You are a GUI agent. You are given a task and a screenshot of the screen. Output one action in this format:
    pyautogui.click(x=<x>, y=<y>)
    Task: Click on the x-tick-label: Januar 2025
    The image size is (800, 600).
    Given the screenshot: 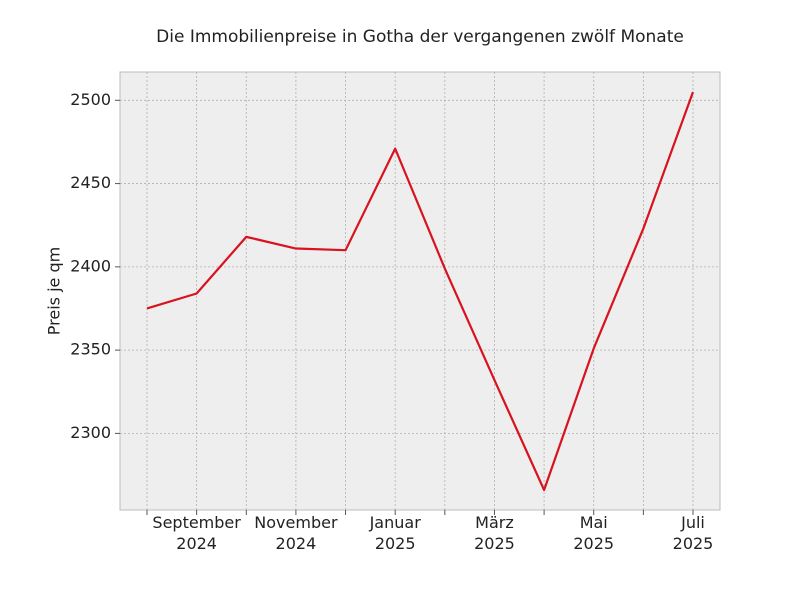 What is the action you would take?
    pyautogui.click(x=395, y=533)
    